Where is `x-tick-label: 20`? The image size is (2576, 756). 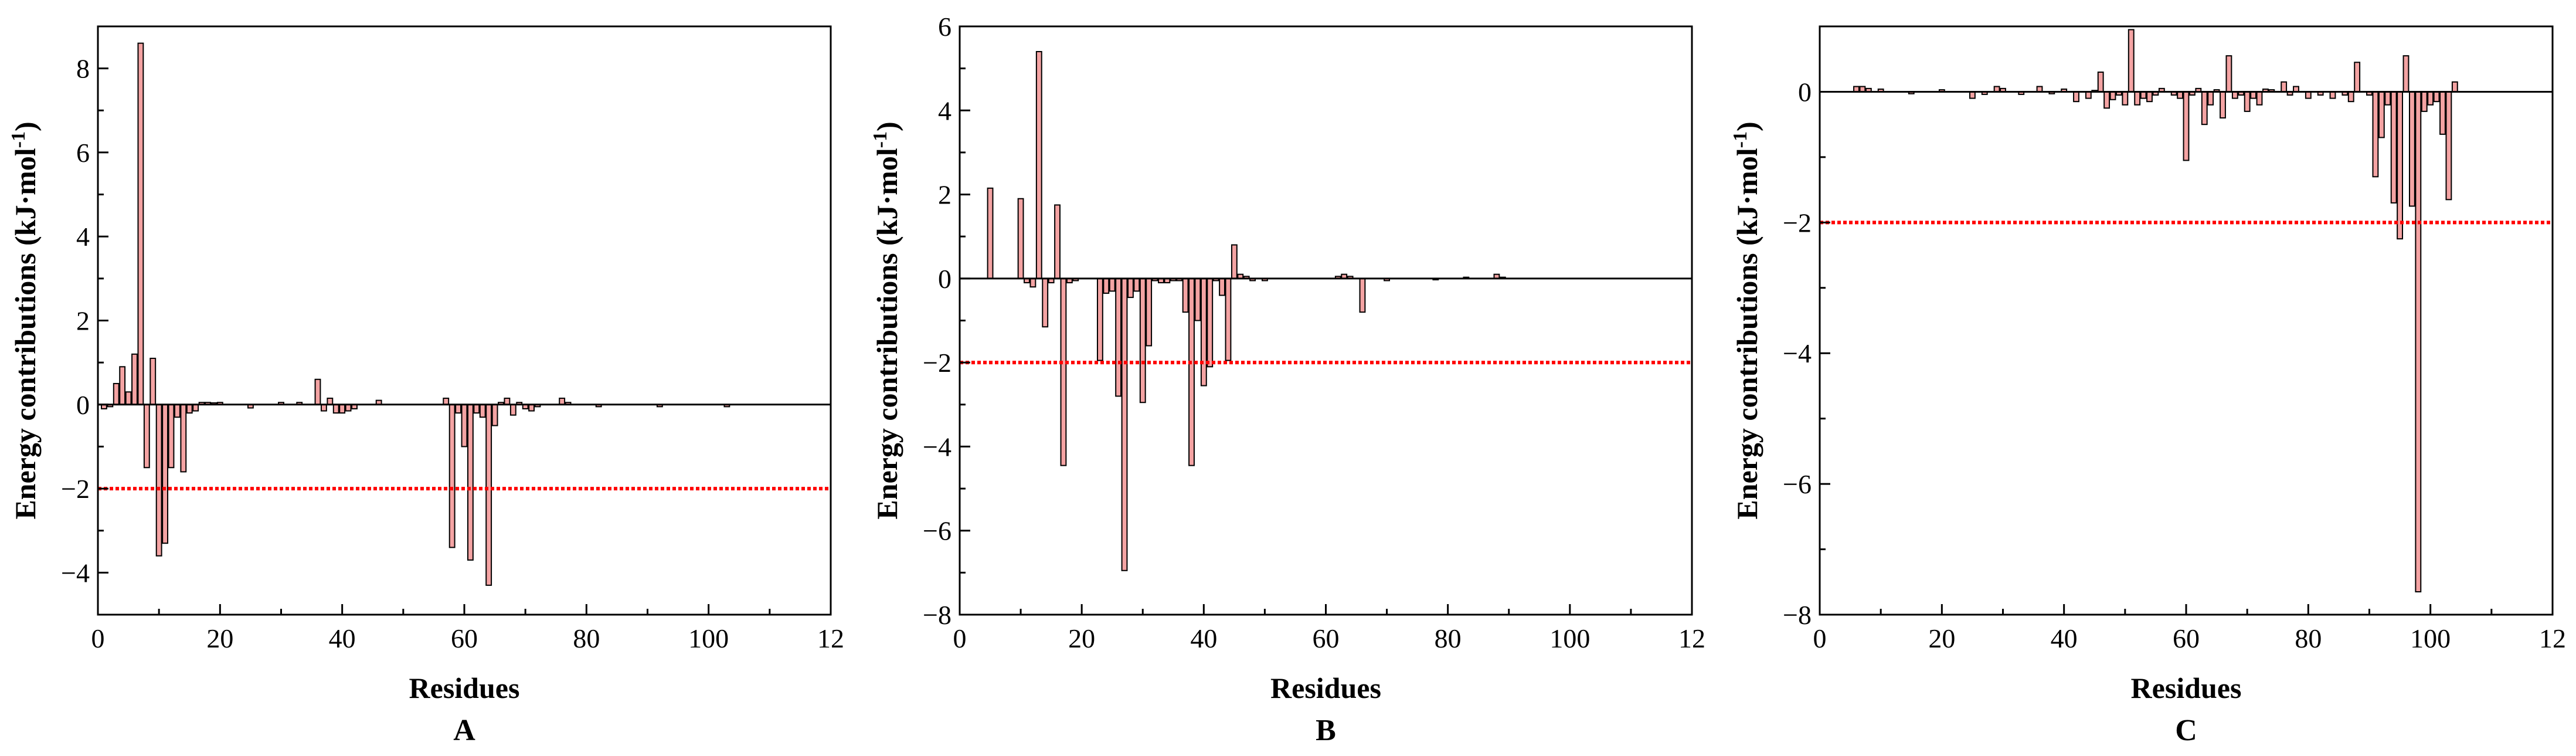 x-tick-label: 20 is located at coordinates (220, 638).